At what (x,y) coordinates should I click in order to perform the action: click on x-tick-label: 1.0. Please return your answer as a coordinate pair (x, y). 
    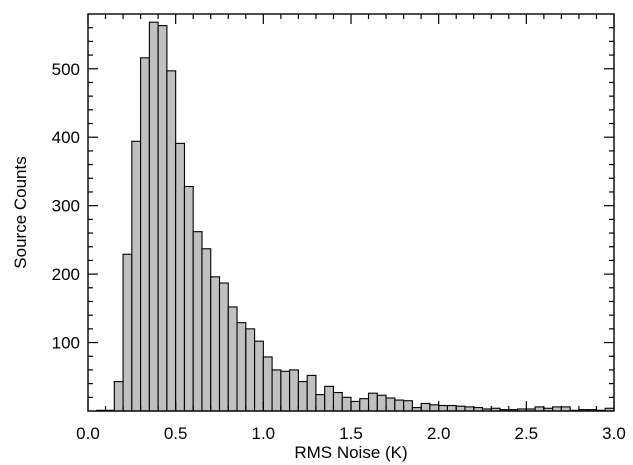
    Looking at the image, I should click on (264, 433).